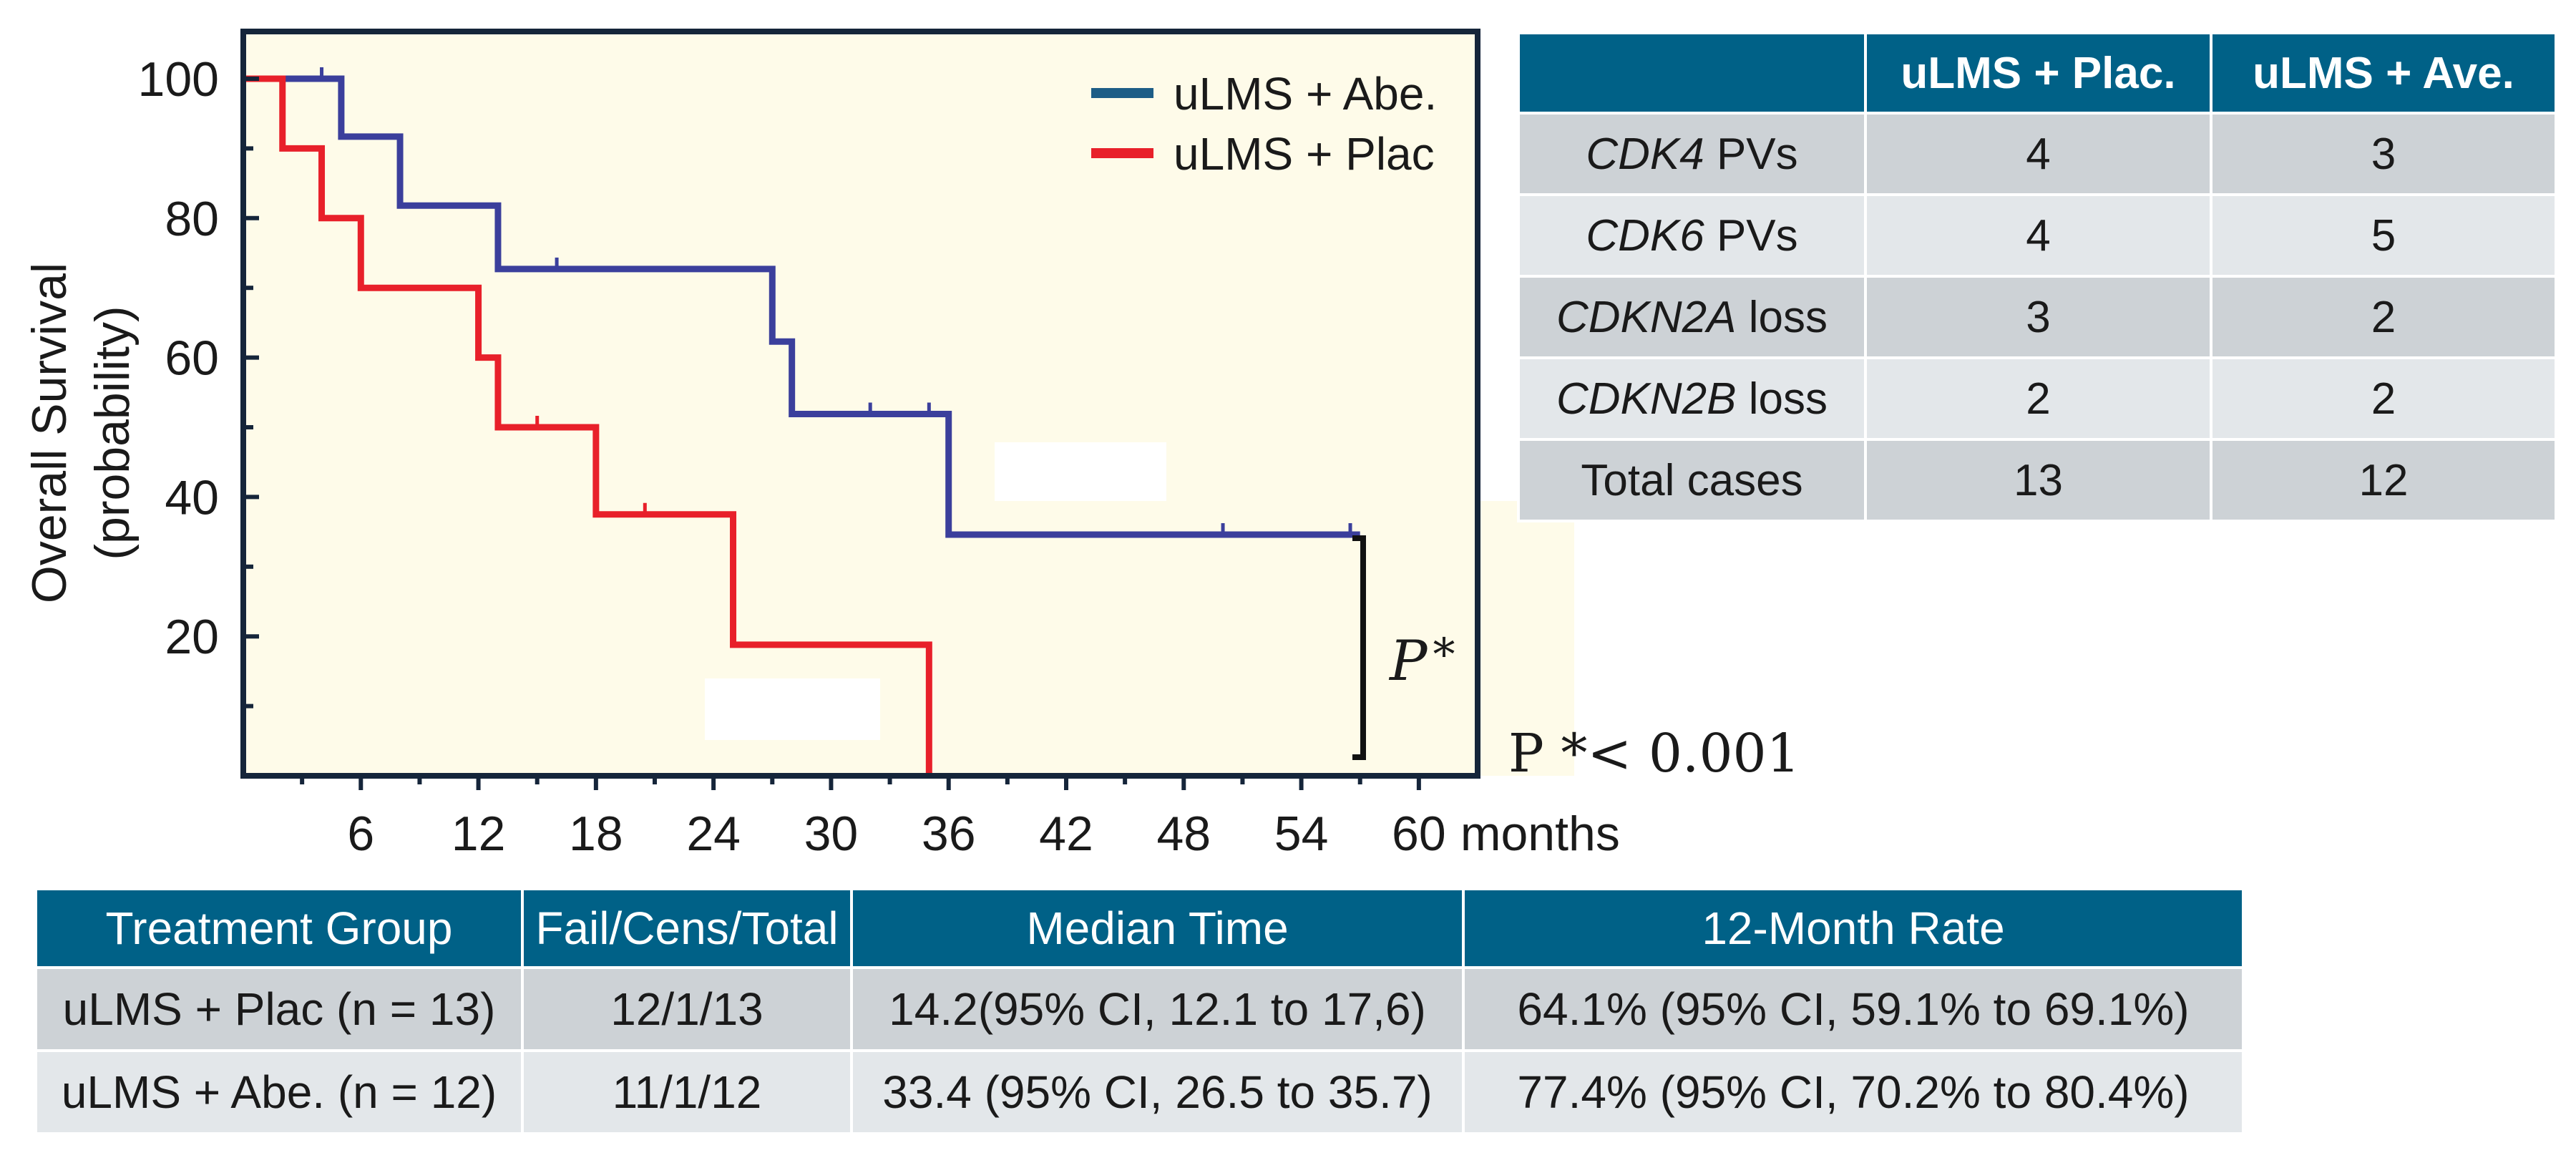 This screenshot has width=2576, height=1168. What do you see at coordinates (949, 834) in the screenshot?
I see `x-tick-label: 36` at bounding box center [949, 834].